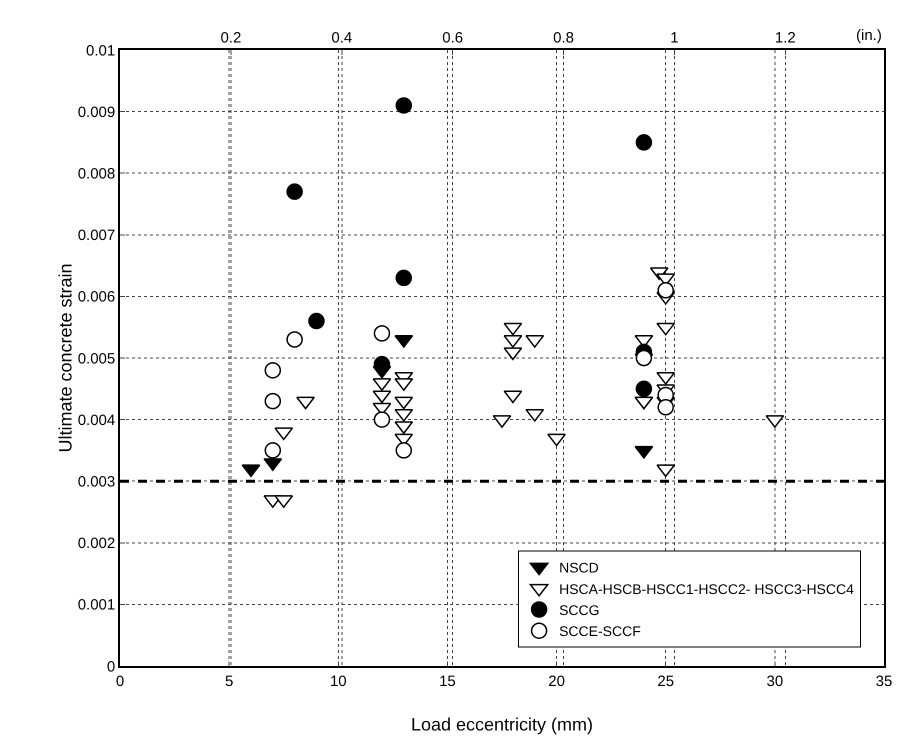 The width and height of the screenshot is (904, 736). What do you see at coordinates (665, 681) in the screenshot?
I see `x-tick-label: 25` at bounding box center [665, 681].